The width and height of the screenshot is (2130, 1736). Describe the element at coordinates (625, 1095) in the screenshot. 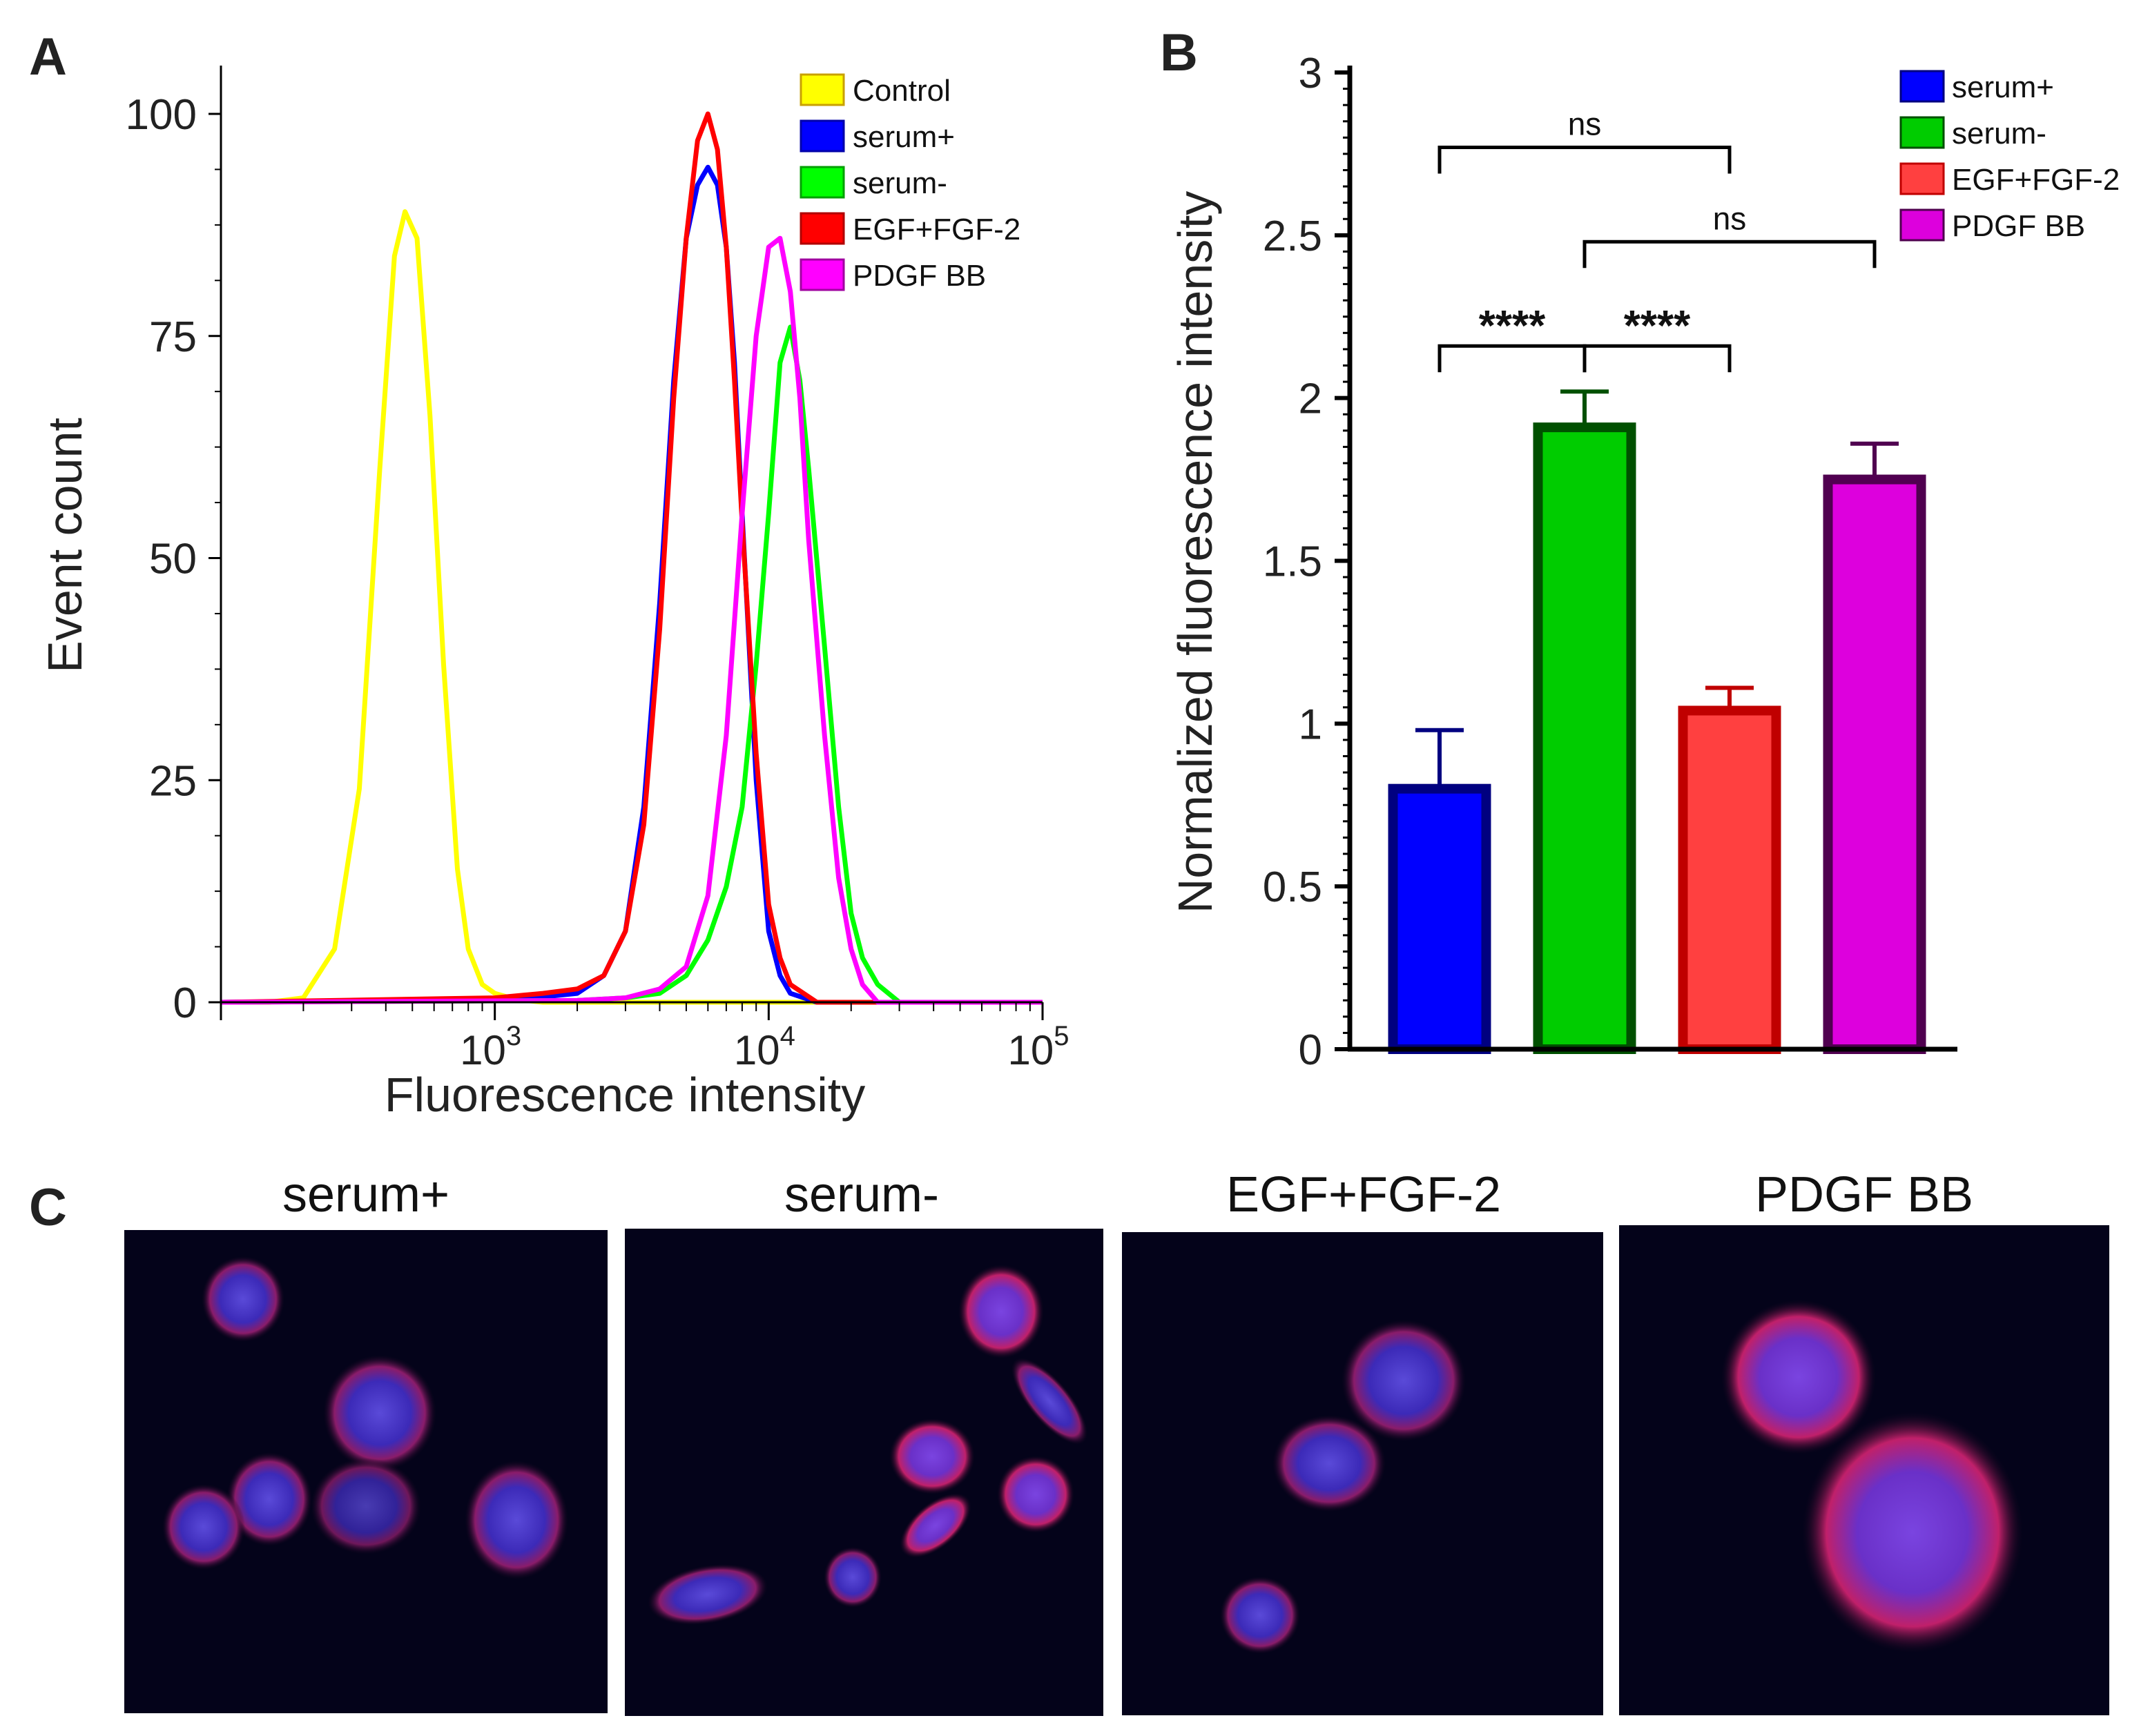

I see `x-axis-label: Fluorescence intensity` at that location.